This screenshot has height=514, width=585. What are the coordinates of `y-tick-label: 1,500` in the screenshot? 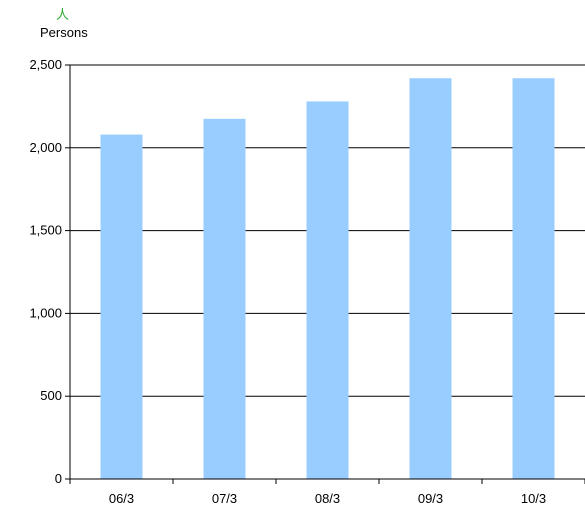 It's located at (45, 230).